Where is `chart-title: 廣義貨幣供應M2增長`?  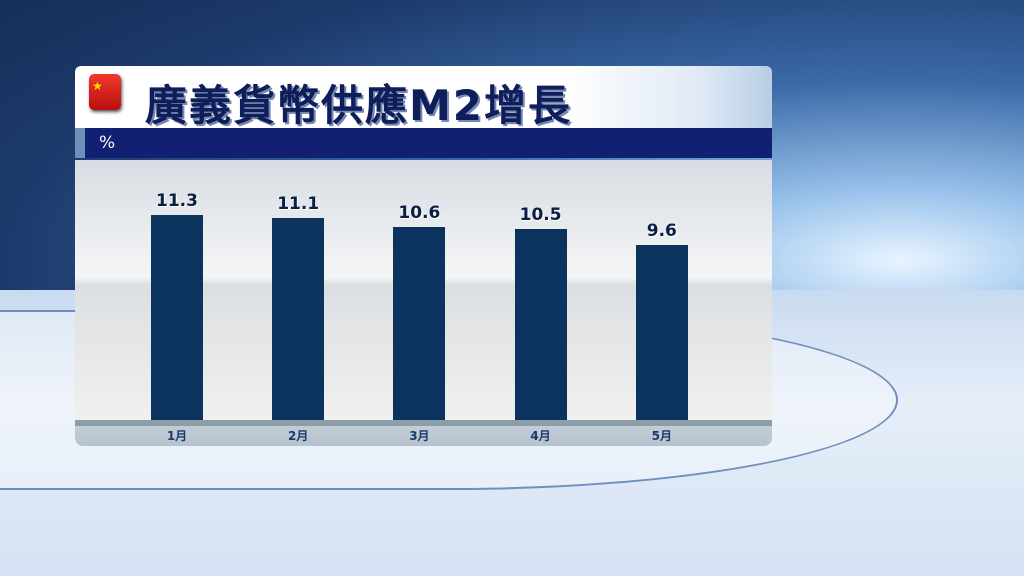 chart-title: 廣義貨幣供應M2增長 is located at coordinates (359, 105).